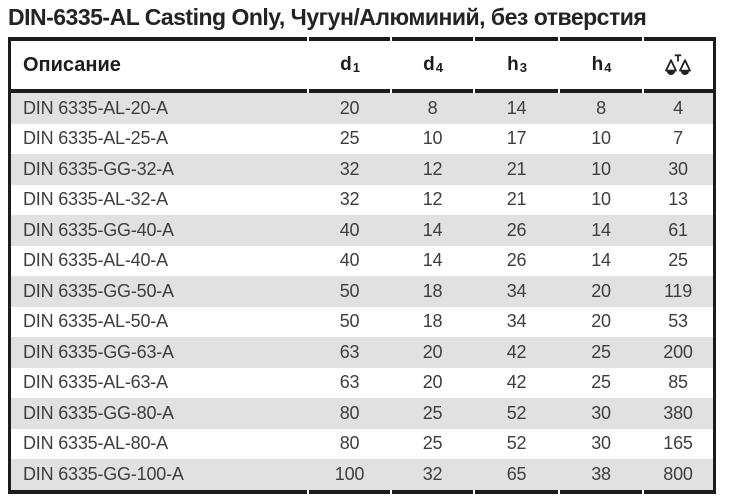 The height and width of the screenshot is (500, 731). Describe the element at coordinates (678, 321) in the screenshot. I see `cell-weight: 53` at that location.